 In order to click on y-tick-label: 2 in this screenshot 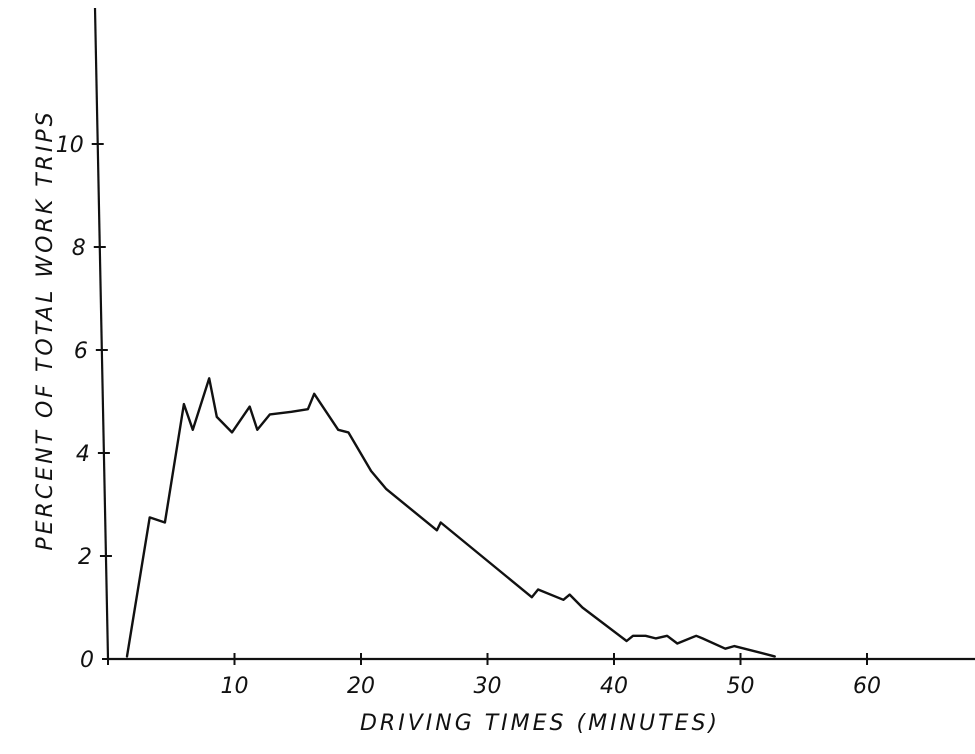, I will do `click(85, 557)`.